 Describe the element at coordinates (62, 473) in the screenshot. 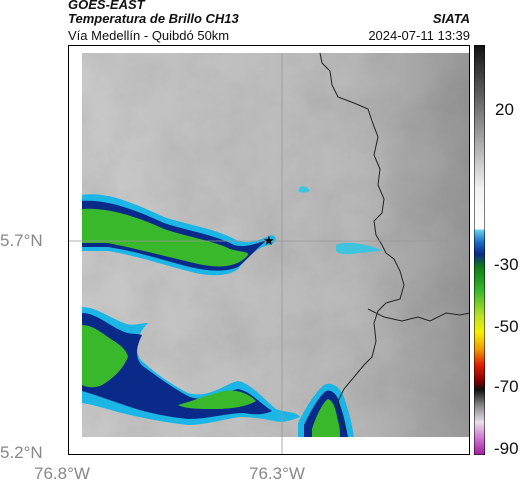

I see `lon-tick-label: 76.8°W` at that location.